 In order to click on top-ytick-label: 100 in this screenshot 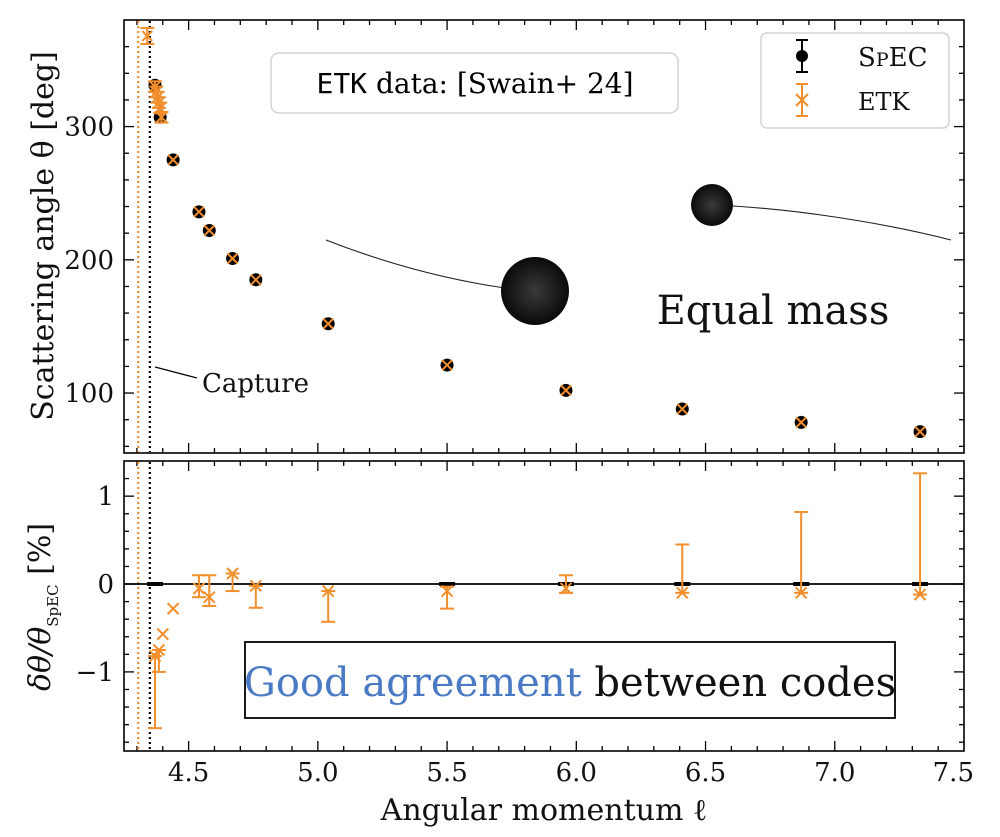, I will do `click(89, 394)`.